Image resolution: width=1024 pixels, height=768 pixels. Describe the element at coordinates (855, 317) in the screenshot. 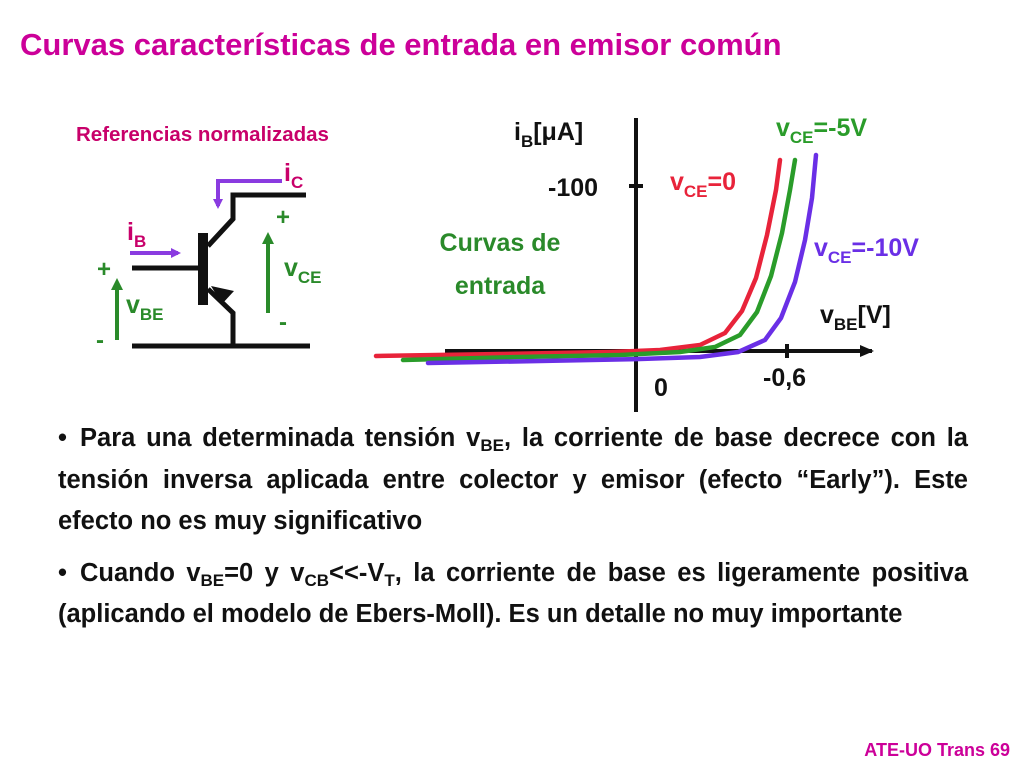

I see `x-axis-label: vBE[V]` at that location.